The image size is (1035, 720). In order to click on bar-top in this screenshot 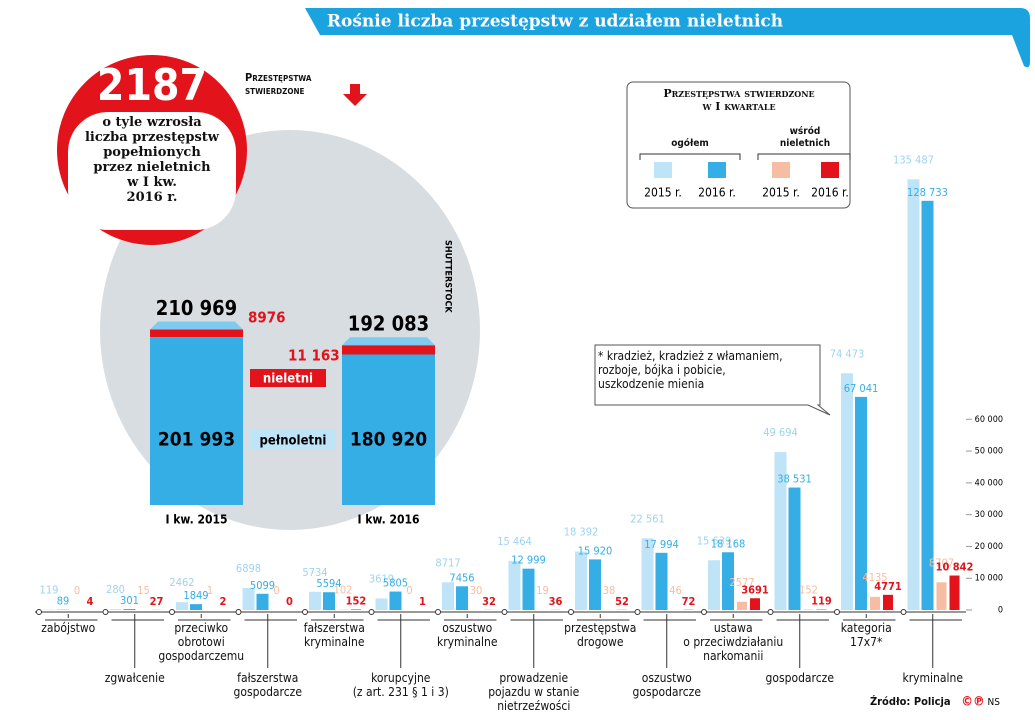, I will do `click(196, 325)`.